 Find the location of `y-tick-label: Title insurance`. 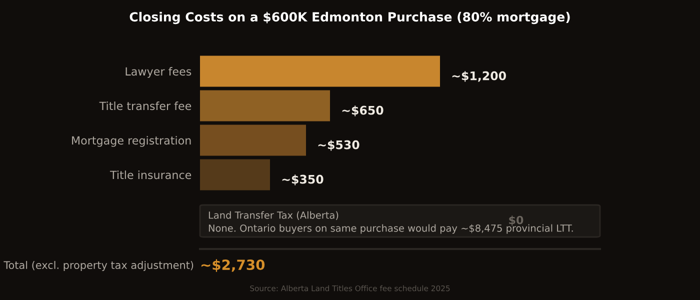

y-tick-label: Title insurance is located at coordinates (151, 175).